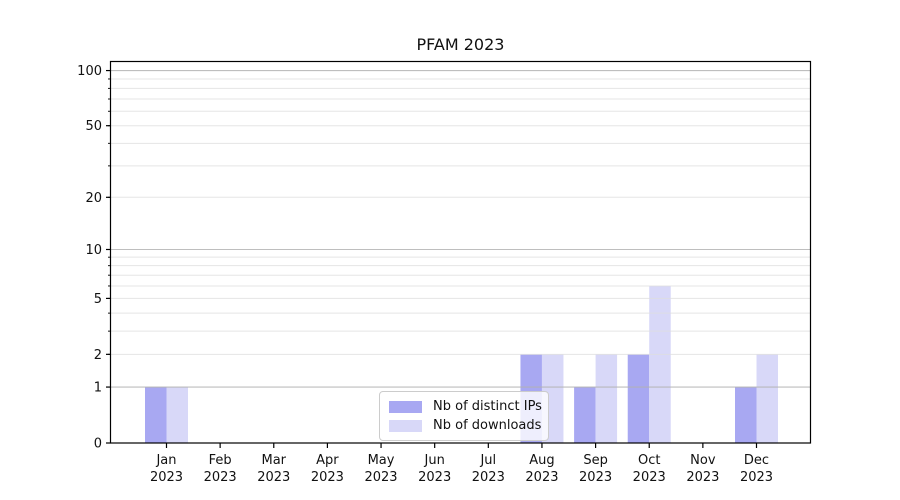  Describe the element at coordinates (327, 460) in the screenshot. I see `x-tick-label-month: Apr` at that location.